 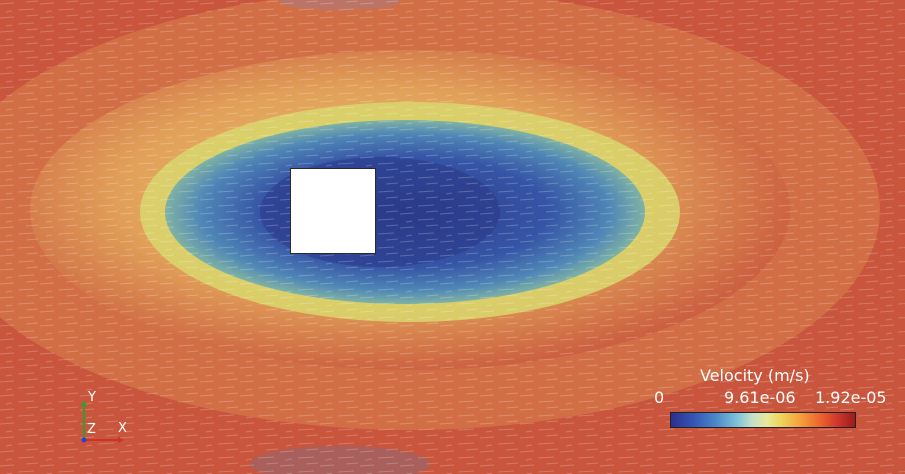 I want to click on x-axis-label: X, so click(x=122, y=428).